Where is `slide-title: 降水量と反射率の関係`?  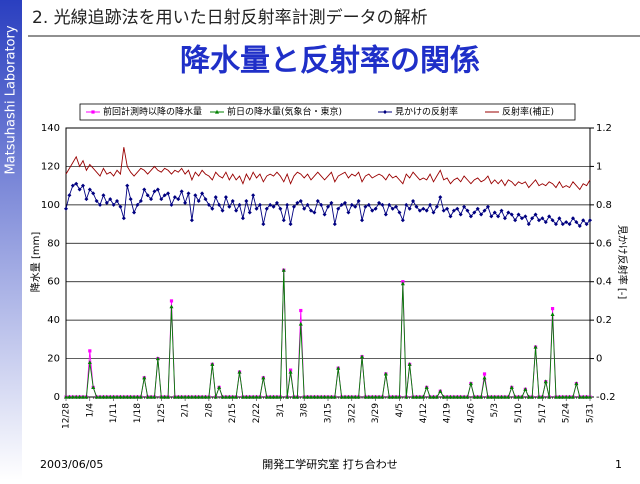 slide-title: 降水量と反射率の関係 is located at coordinates (330, 61).